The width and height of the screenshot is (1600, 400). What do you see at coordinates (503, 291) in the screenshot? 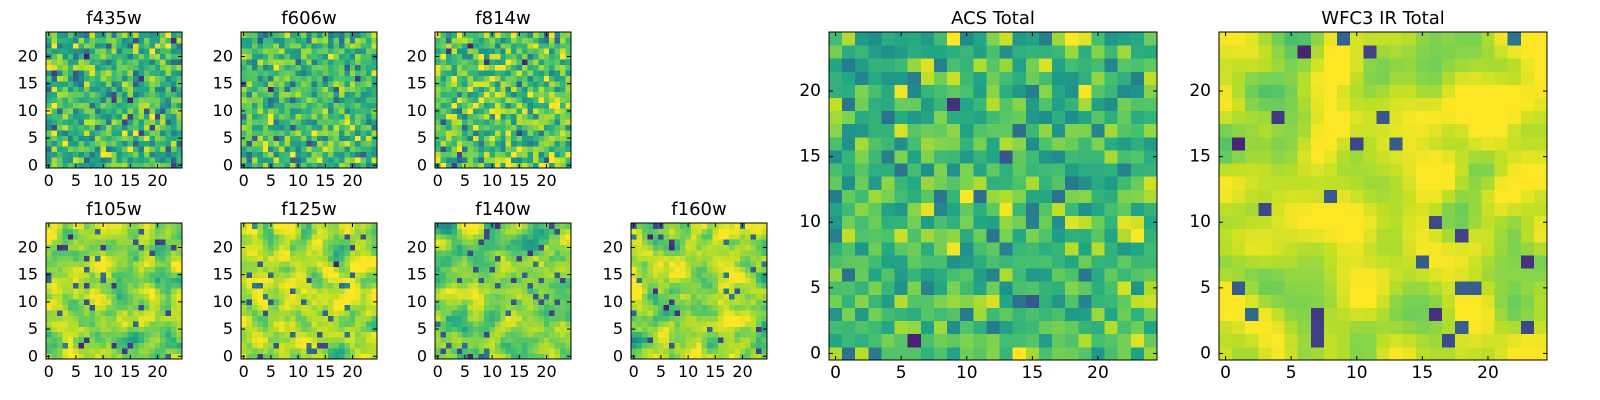
I see `heatmap-cells` at bounding box center [503, 291].